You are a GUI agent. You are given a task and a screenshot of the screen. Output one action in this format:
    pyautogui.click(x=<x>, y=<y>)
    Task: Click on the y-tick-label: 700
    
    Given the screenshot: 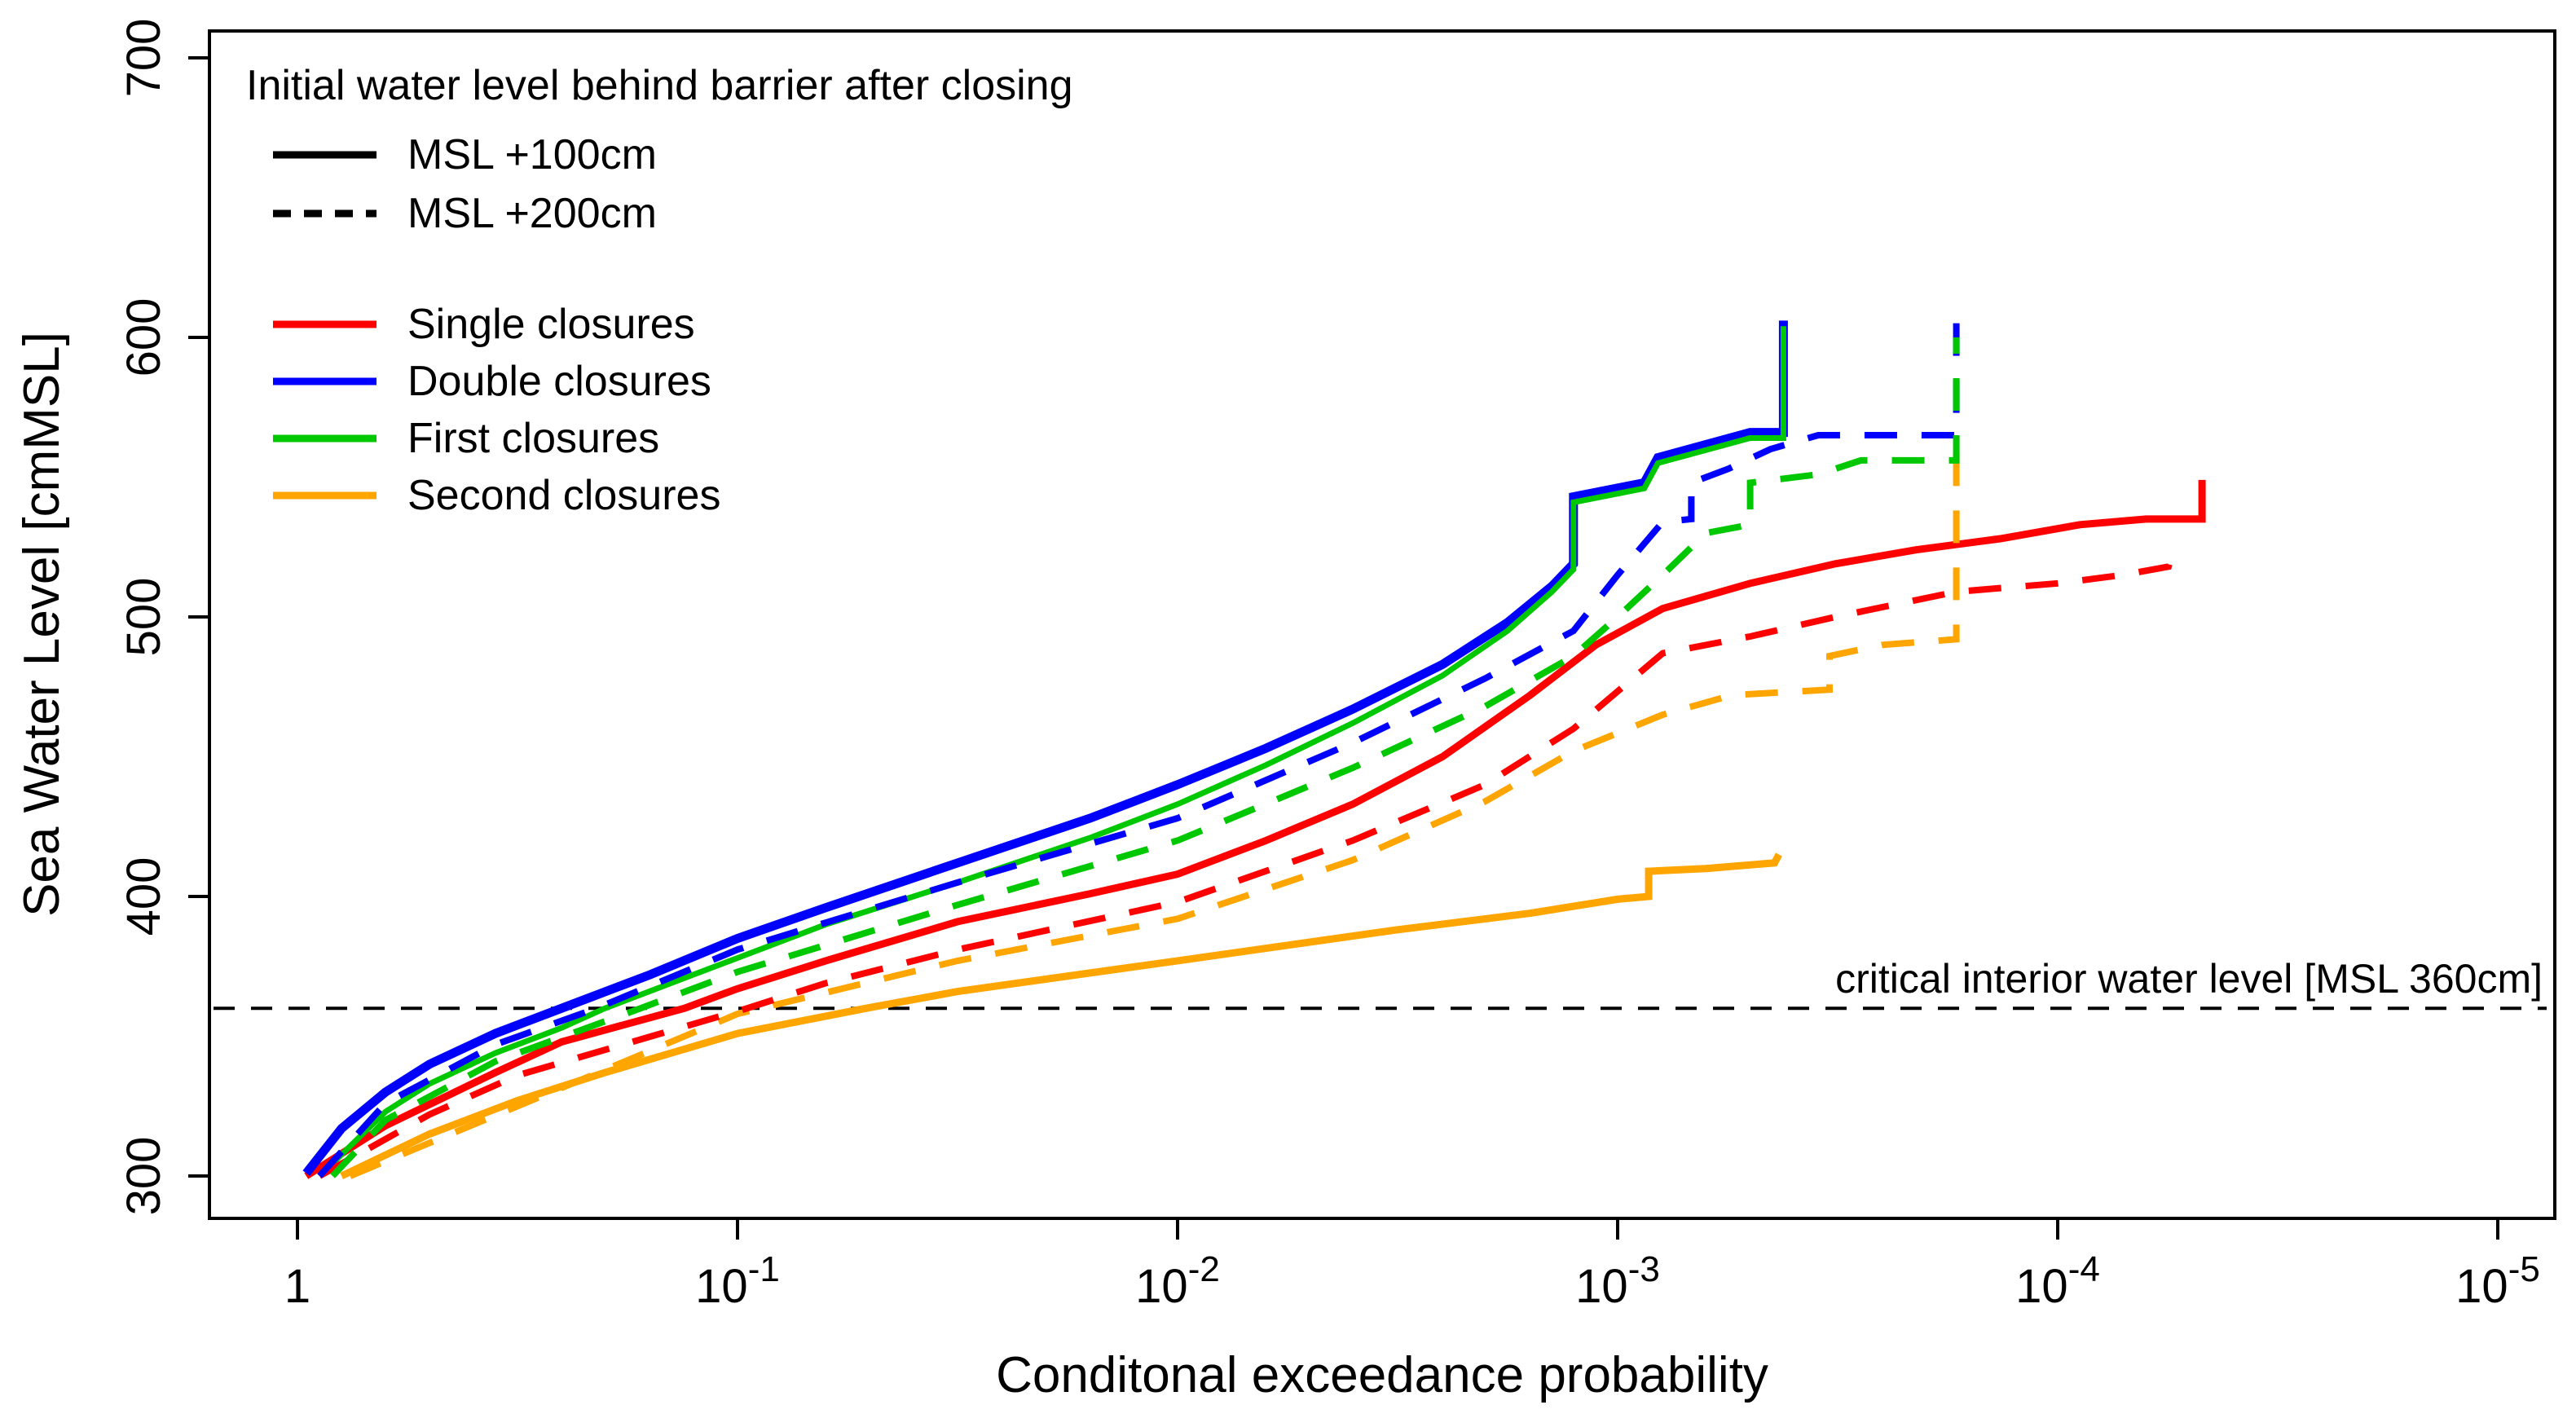 What is the action you would take?
    pyautogui.click(x=143, y=58)
    